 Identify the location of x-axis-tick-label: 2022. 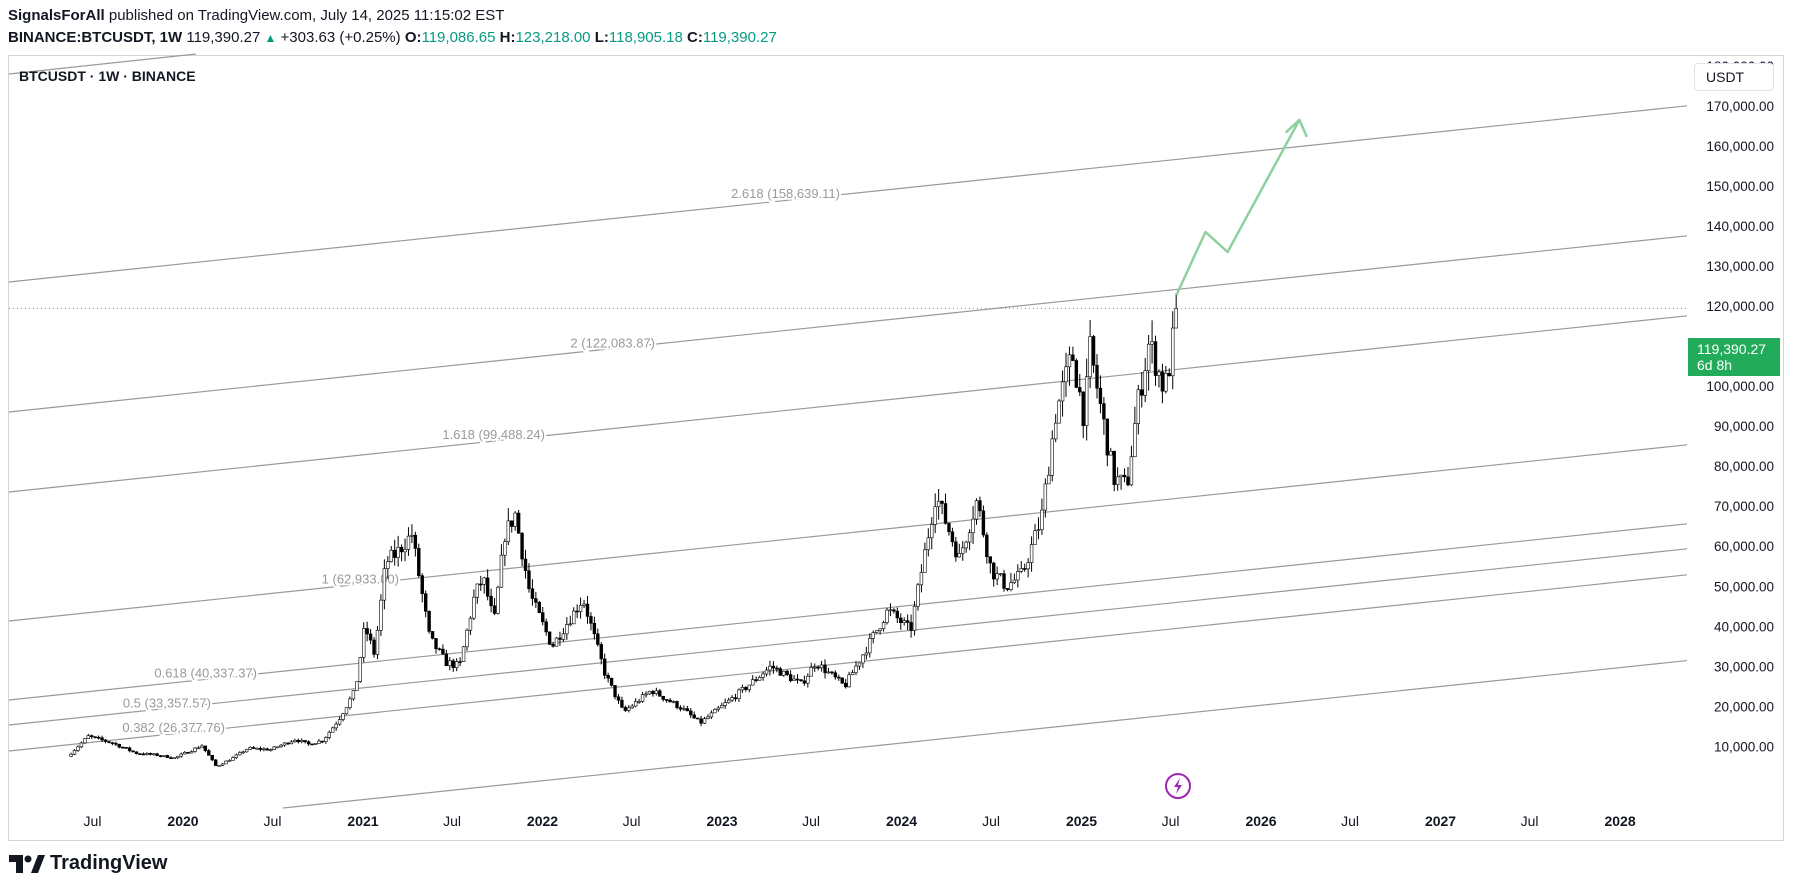
(542, 821).